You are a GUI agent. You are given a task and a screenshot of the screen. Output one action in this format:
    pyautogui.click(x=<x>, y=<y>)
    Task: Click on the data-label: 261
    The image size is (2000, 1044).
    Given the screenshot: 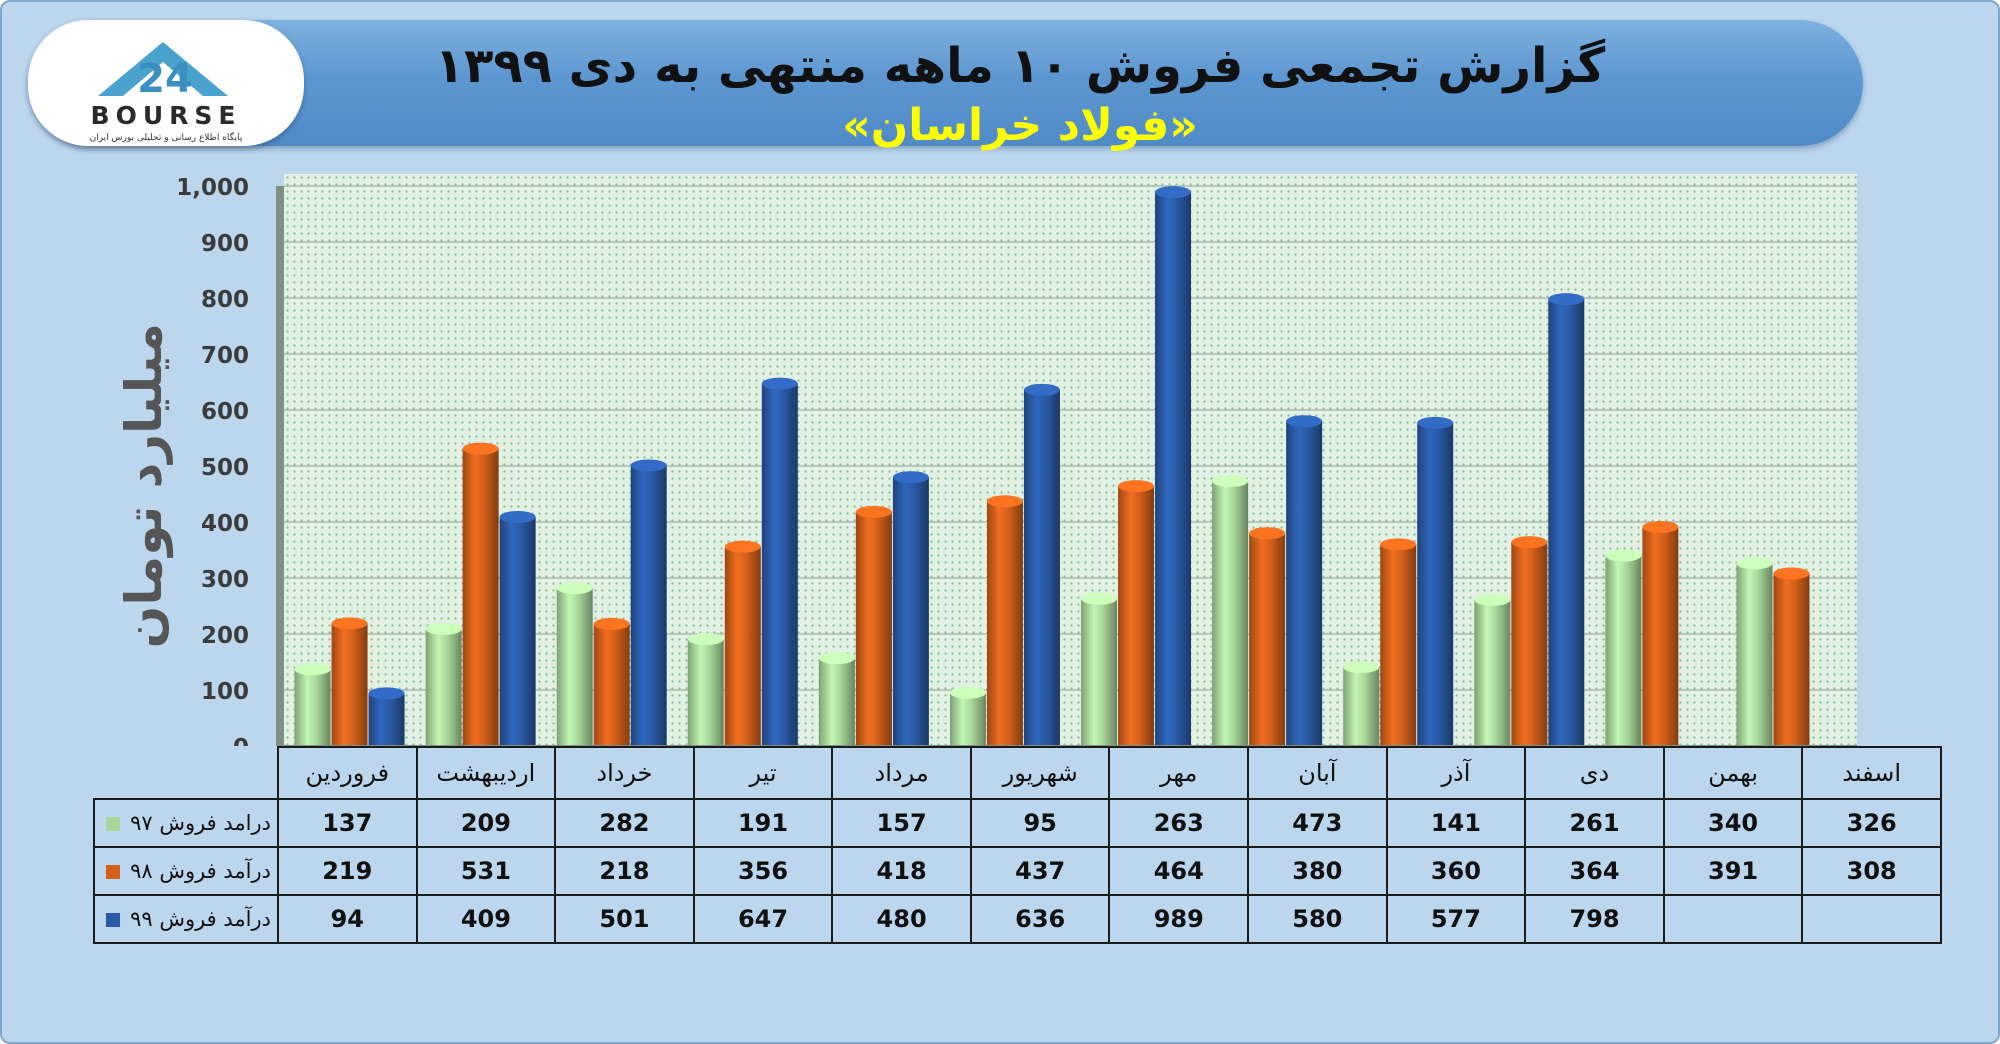 What is the action you would take?
    pyautogui.click(x=1594, y=823)
    